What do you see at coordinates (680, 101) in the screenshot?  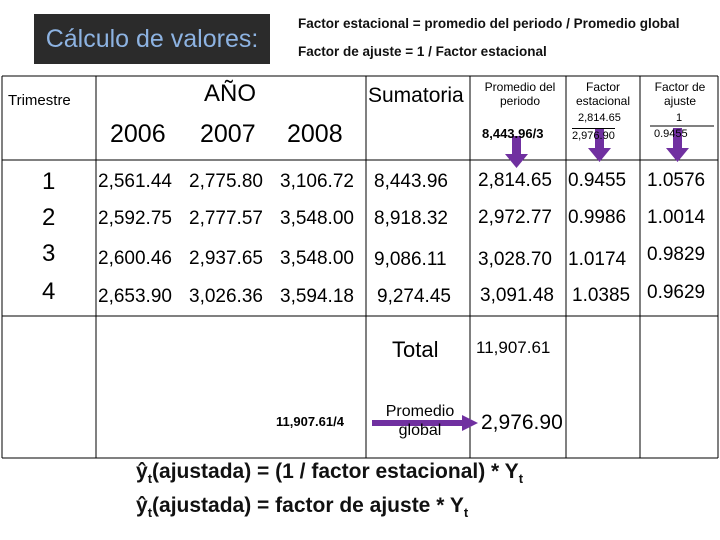 I see `col-factor-ajuste-line2: ajuste` at bounding box center [680, 101].